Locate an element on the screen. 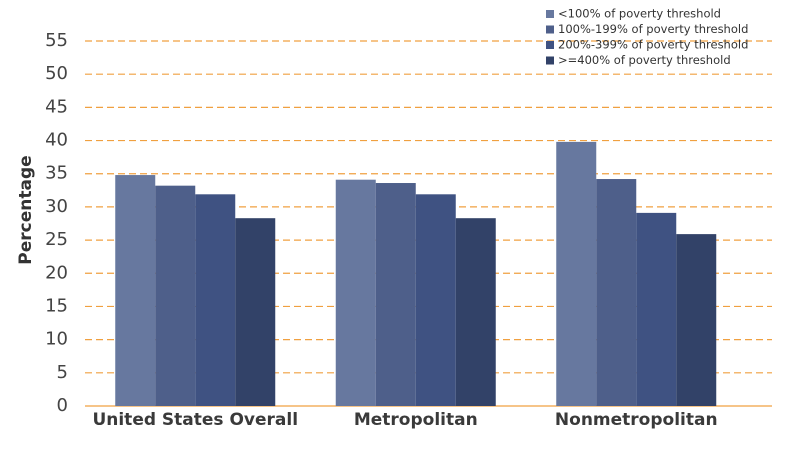 The image size is (788, 457). y-tick-label: 25 is located at coordinates (56, 239).